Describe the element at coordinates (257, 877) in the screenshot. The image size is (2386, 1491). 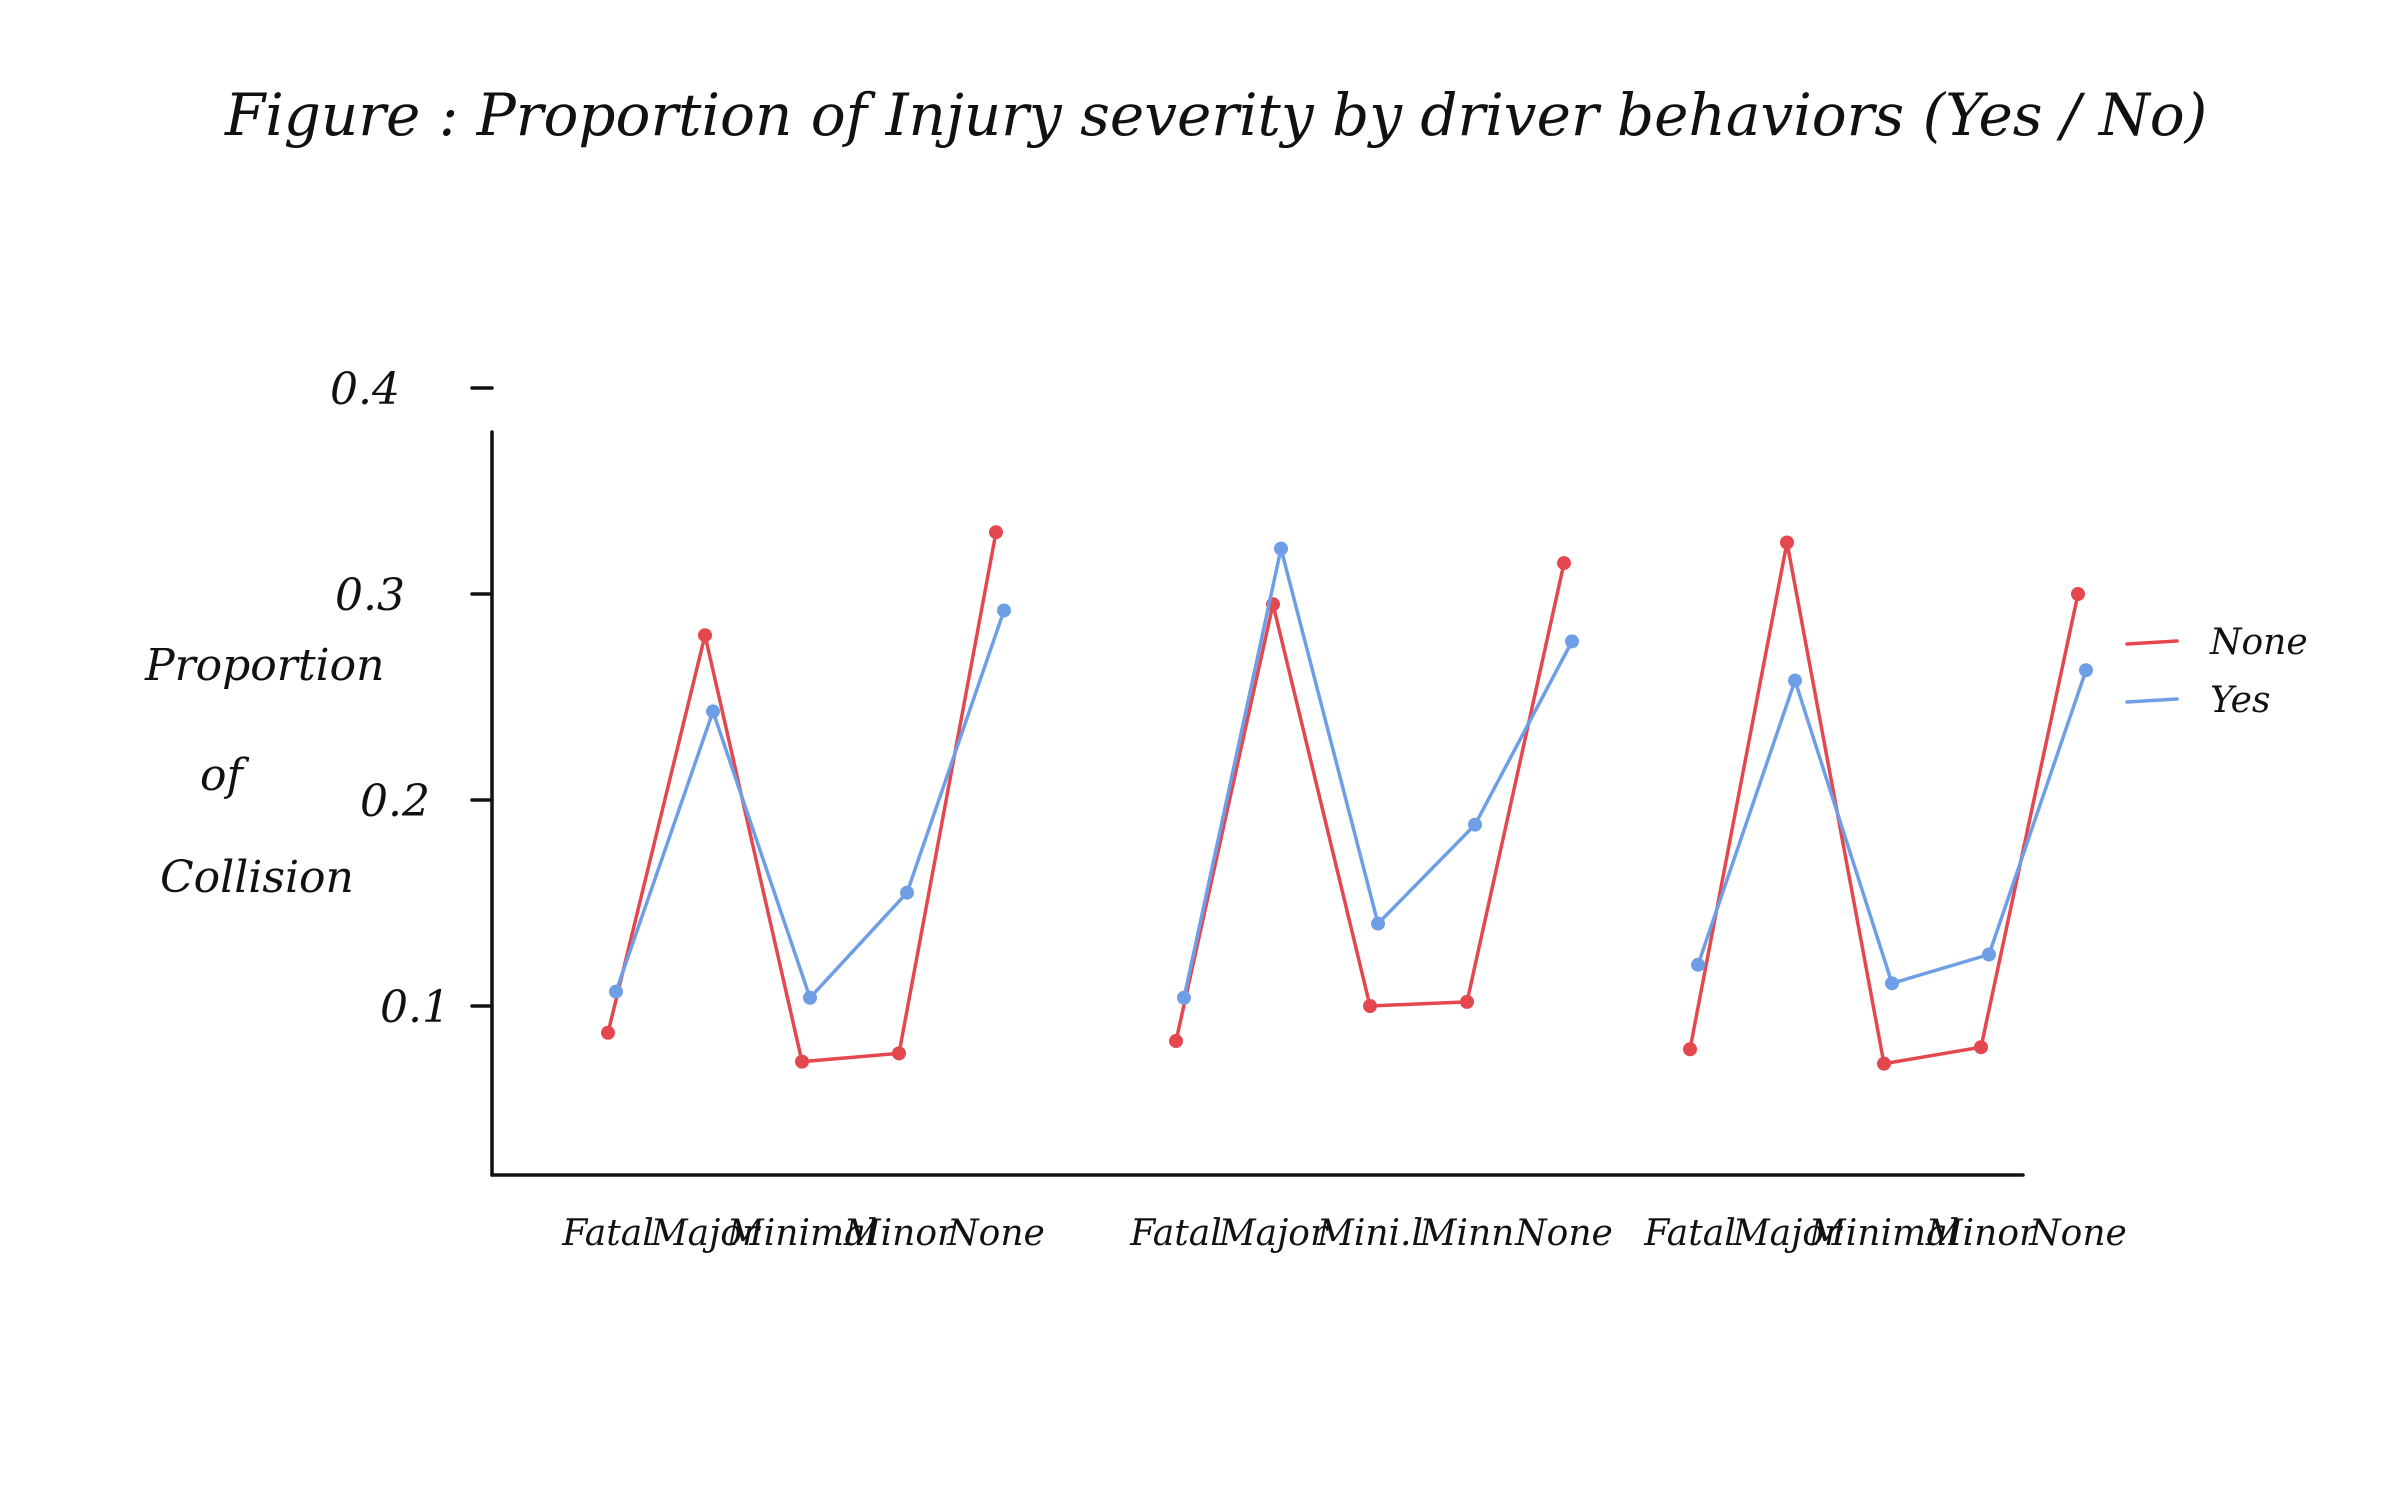
I see `y-axis-label-line: Collision` at that location.